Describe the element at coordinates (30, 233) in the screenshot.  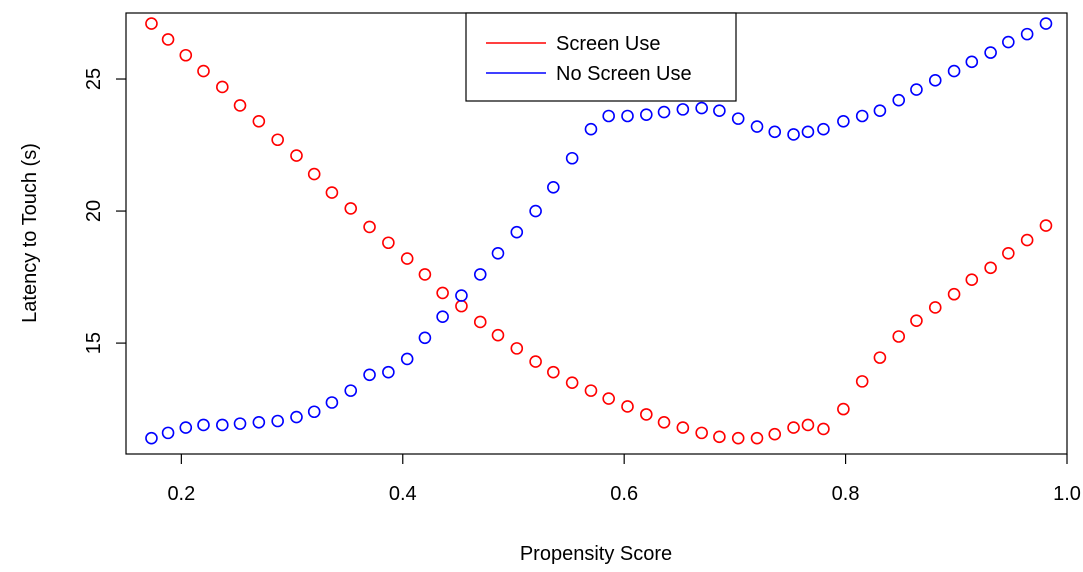
I see `y-axis-title: Latency to Touch (s)` at that location.